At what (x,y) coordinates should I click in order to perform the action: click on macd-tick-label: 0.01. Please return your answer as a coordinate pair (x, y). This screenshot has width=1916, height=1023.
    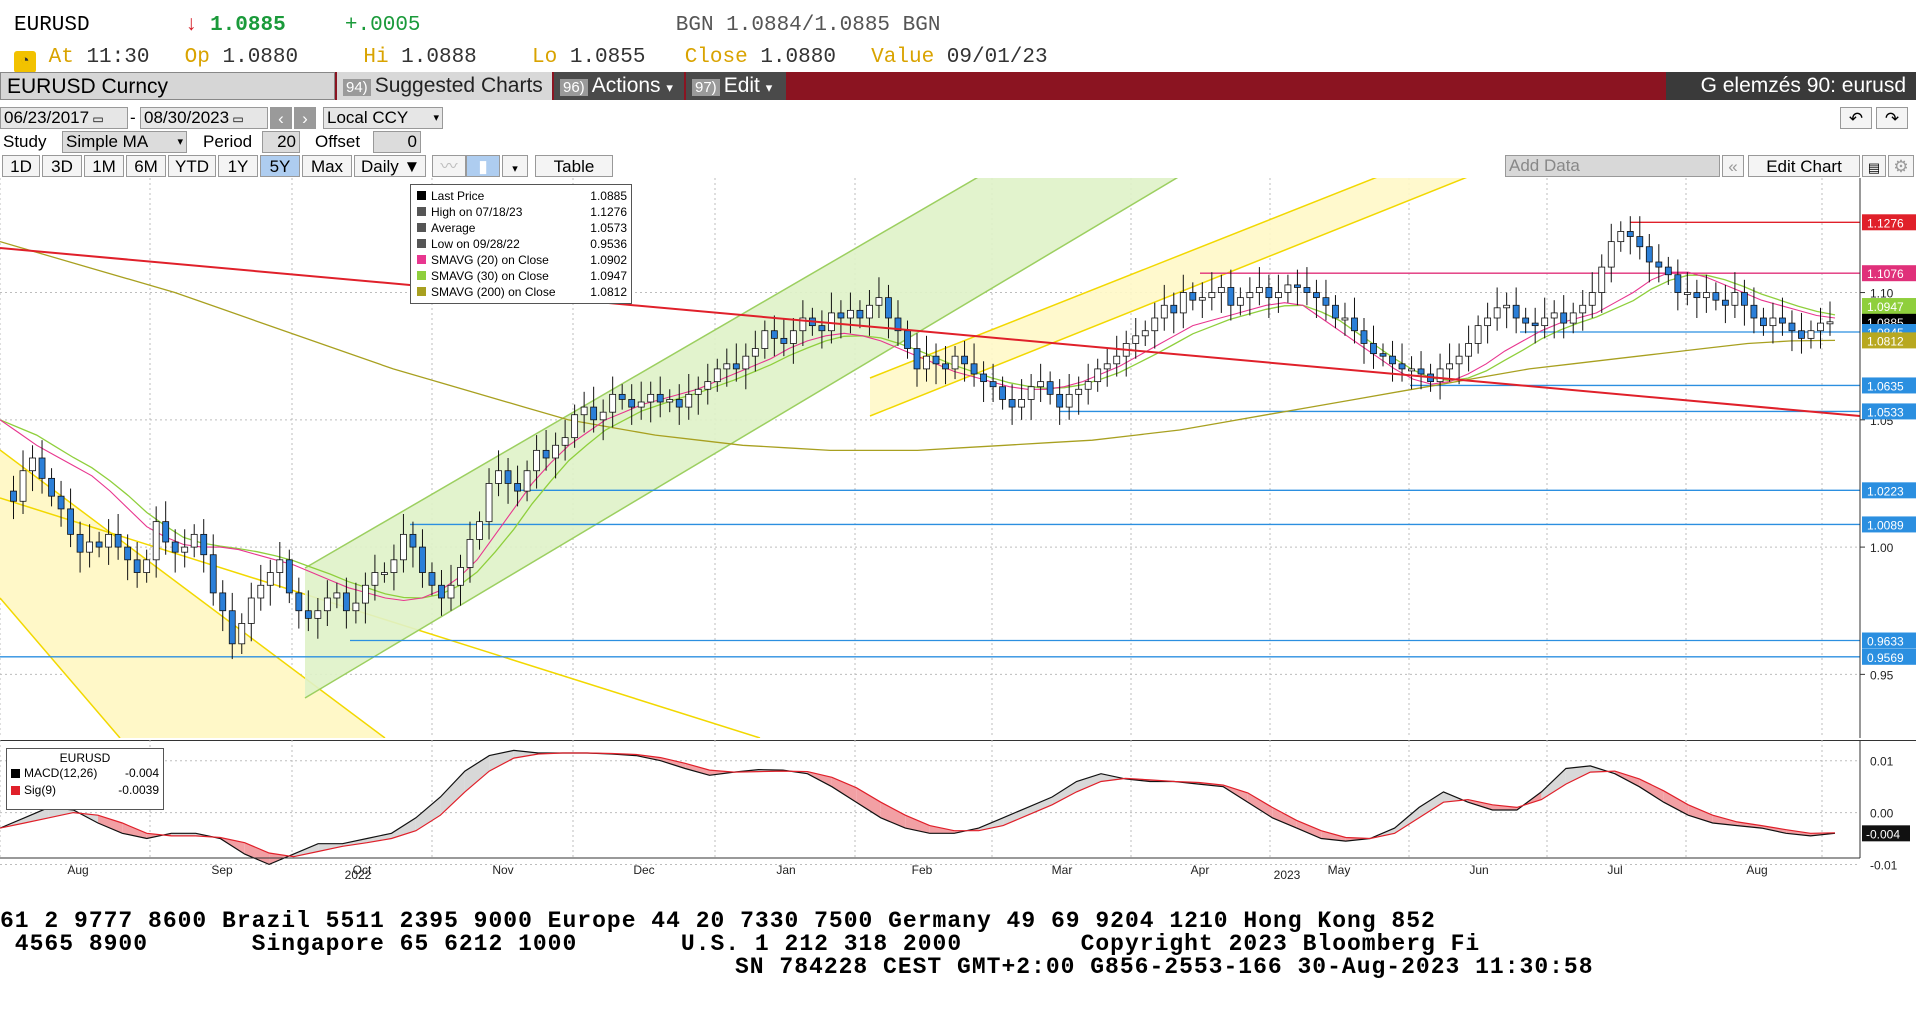
    Looking at the image, I should click on (1882, 762).